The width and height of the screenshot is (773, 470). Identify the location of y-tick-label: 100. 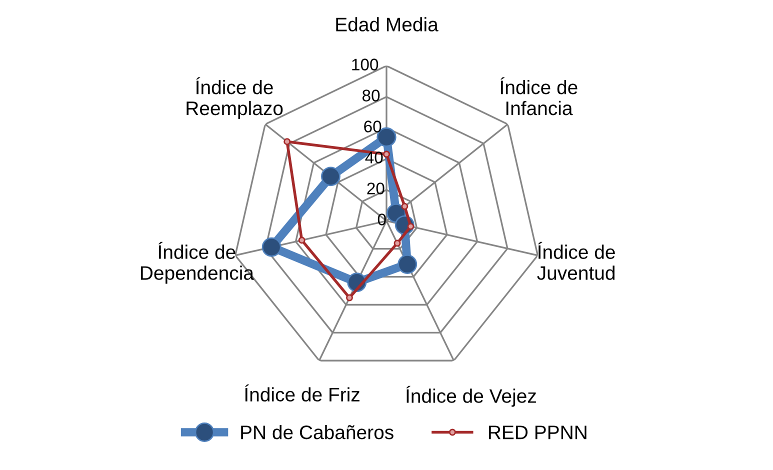
(365, 64).